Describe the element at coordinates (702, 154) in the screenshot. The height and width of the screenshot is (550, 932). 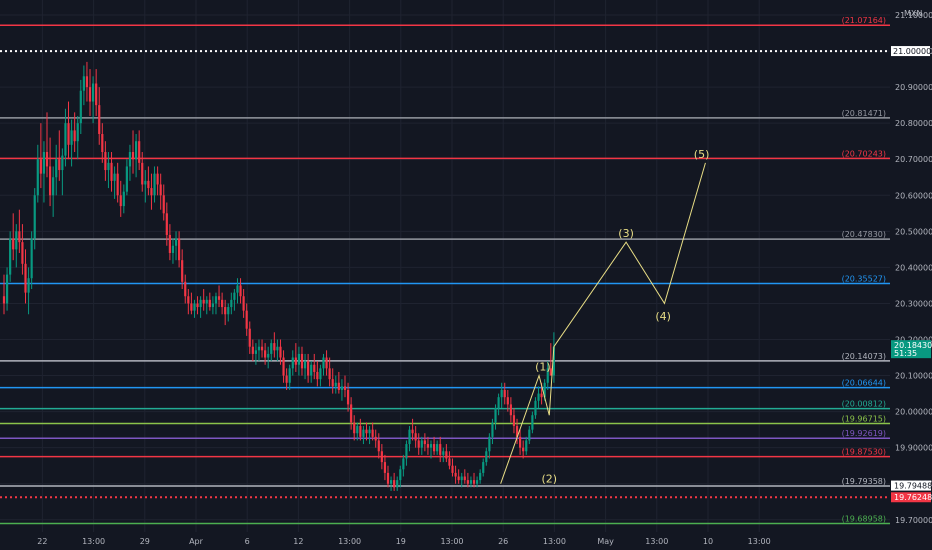
I see `wave-label-5: (5)` at that location.